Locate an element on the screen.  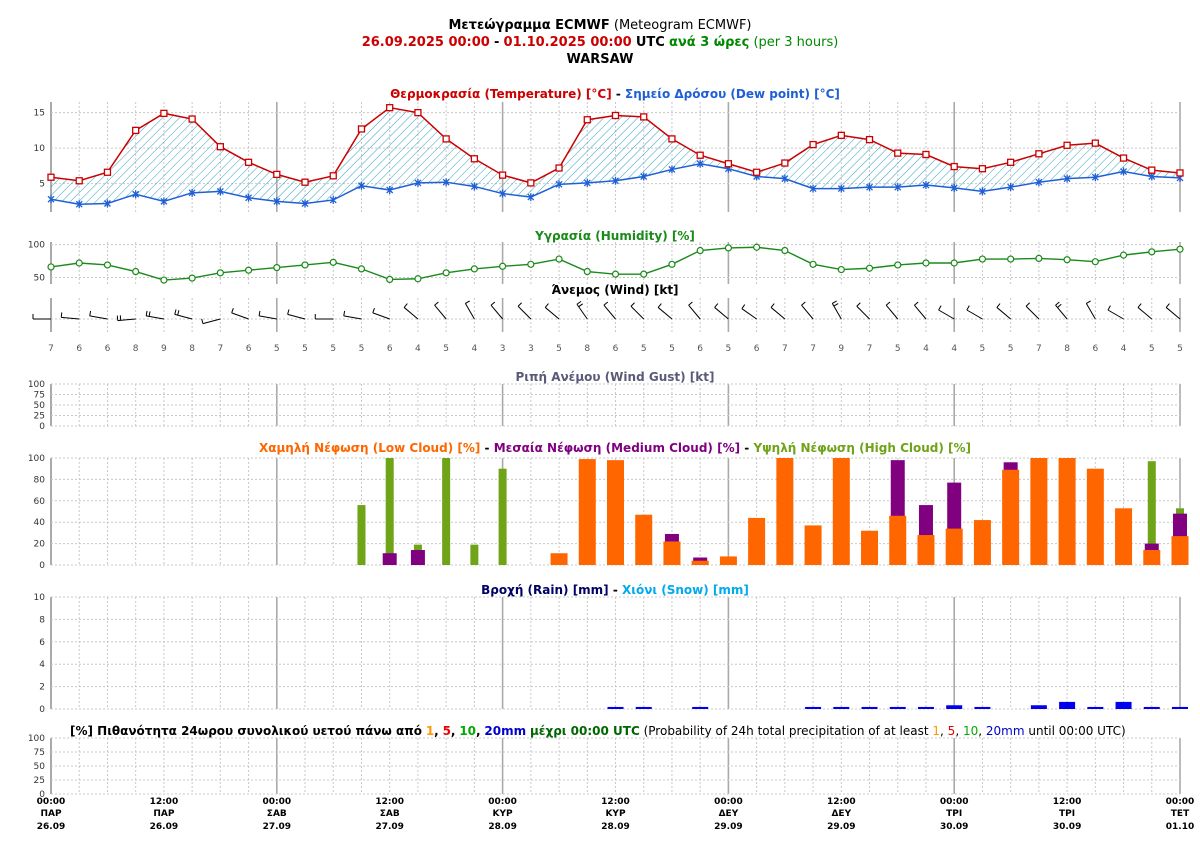
temperature-ytick-label: 5 is located at coordinates (42, 185).